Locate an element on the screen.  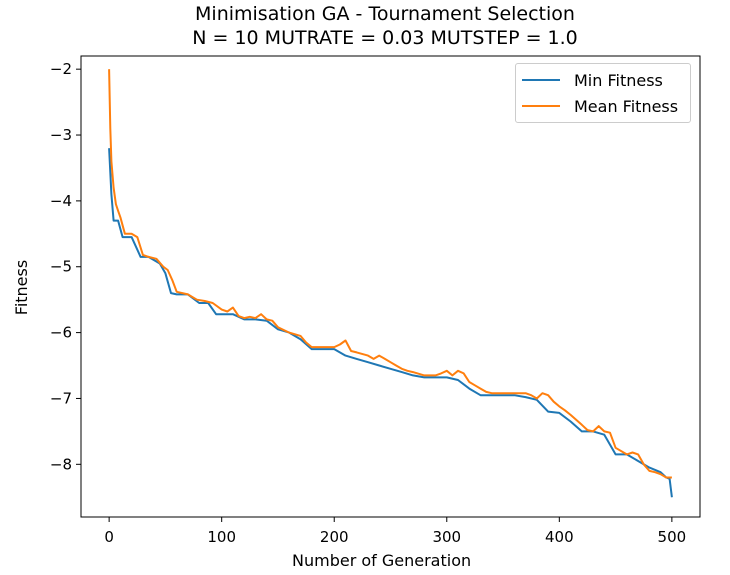
legend-swatch-mean is located at coordinates (541, 106).